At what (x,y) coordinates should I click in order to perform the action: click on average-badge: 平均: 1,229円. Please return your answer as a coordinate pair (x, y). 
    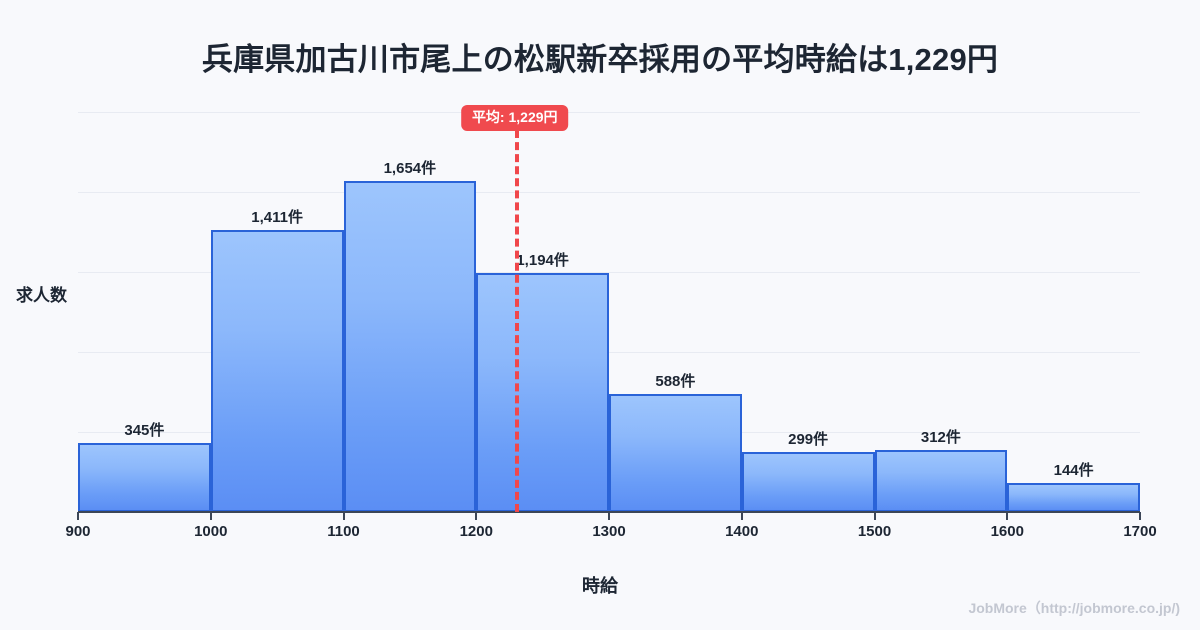
    Looking at the image, I should click on (514, 118).